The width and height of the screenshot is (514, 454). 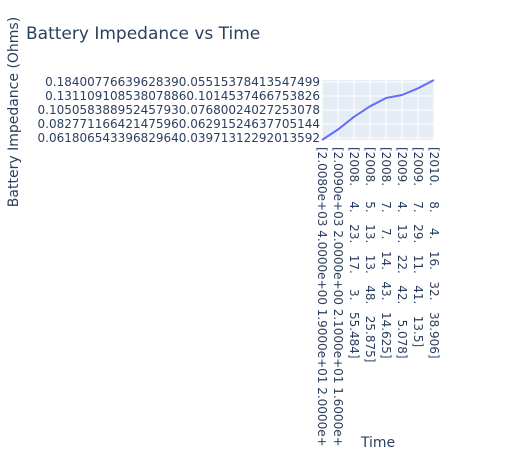 I want to click on x-tick-label: [2009. 4. 13. 22. 42. 5.078], so click(x=402, y=253).